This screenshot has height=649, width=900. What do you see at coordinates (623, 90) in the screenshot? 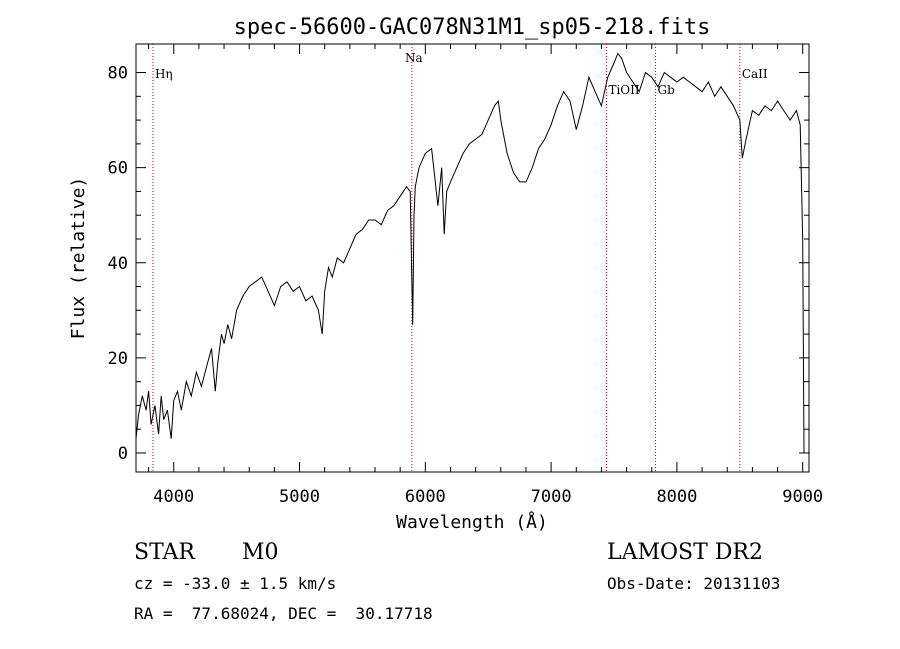
I see `line-marker-label: TiOII` at bounding box center [623, 90].